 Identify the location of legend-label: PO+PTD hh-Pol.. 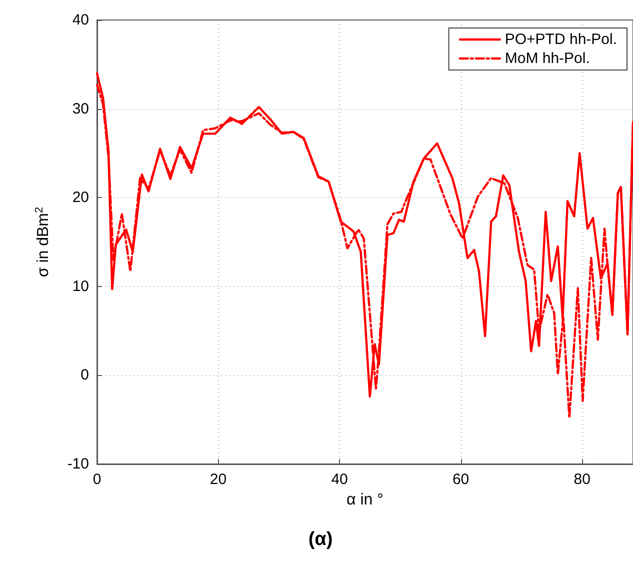
(561, 39).